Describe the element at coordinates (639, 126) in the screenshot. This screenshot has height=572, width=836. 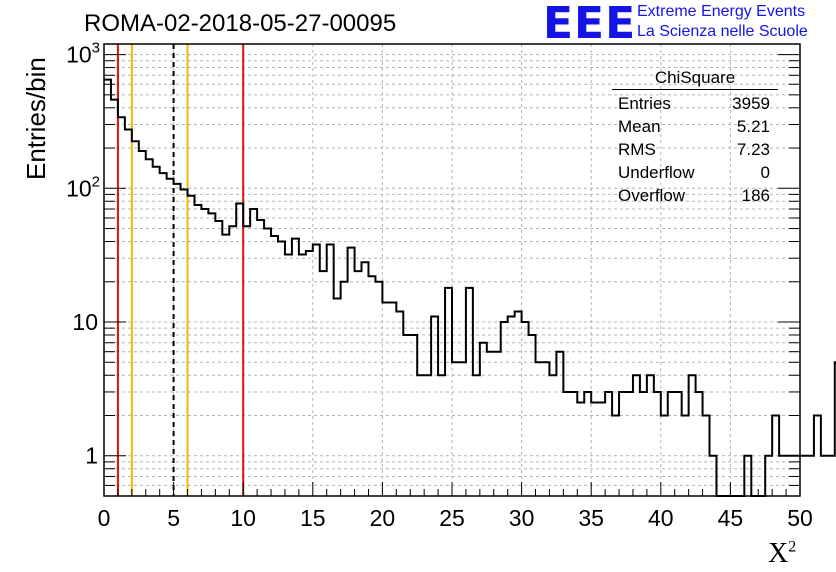
I see `stats-label: Mean` at that location.